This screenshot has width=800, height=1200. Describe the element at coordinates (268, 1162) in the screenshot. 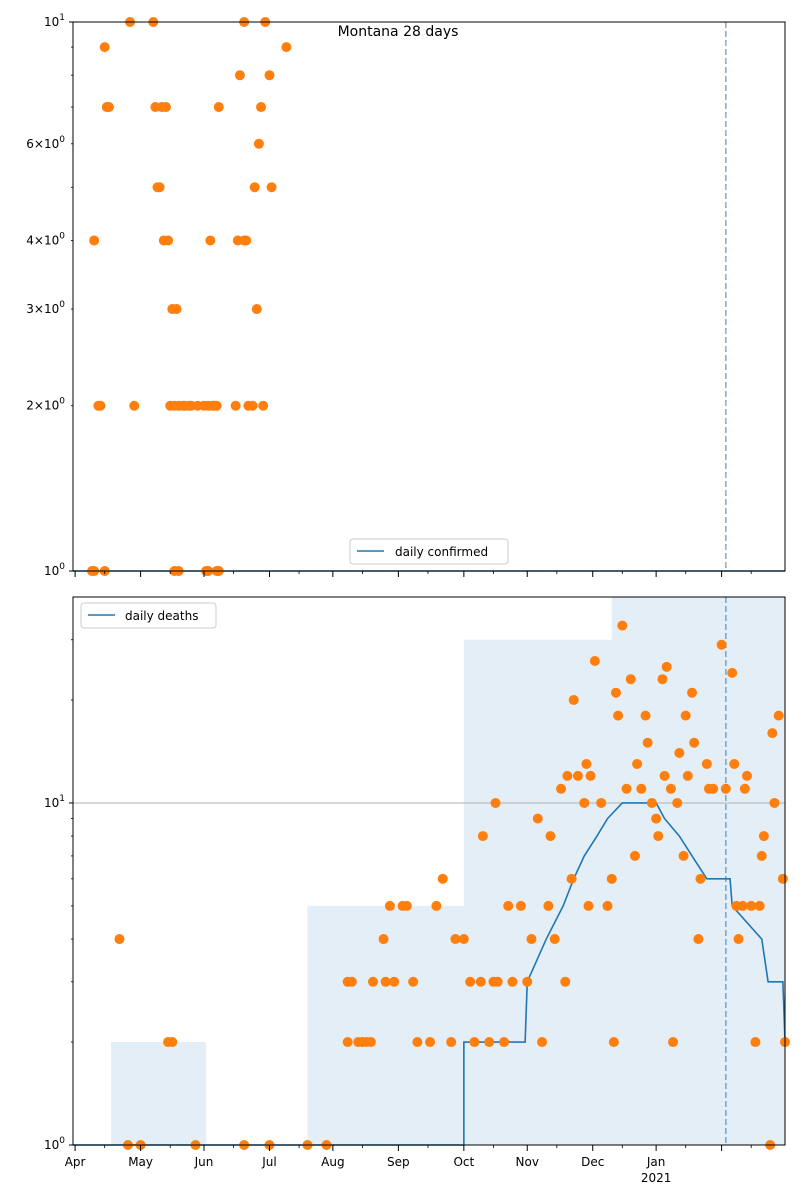

I see `deaths-x-tick-label: Jul` at that location.